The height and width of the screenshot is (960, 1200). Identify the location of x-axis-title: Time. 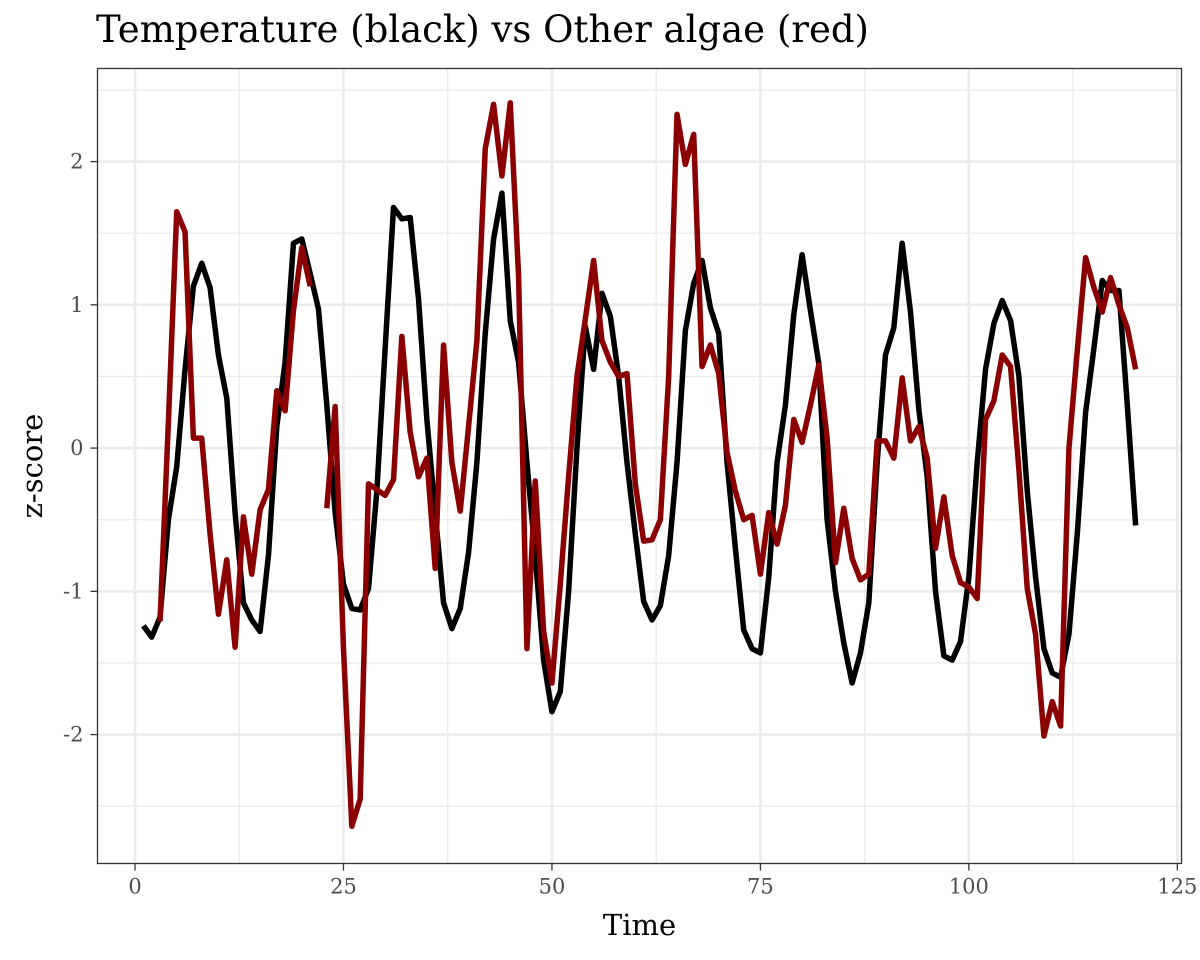
(639, 925).